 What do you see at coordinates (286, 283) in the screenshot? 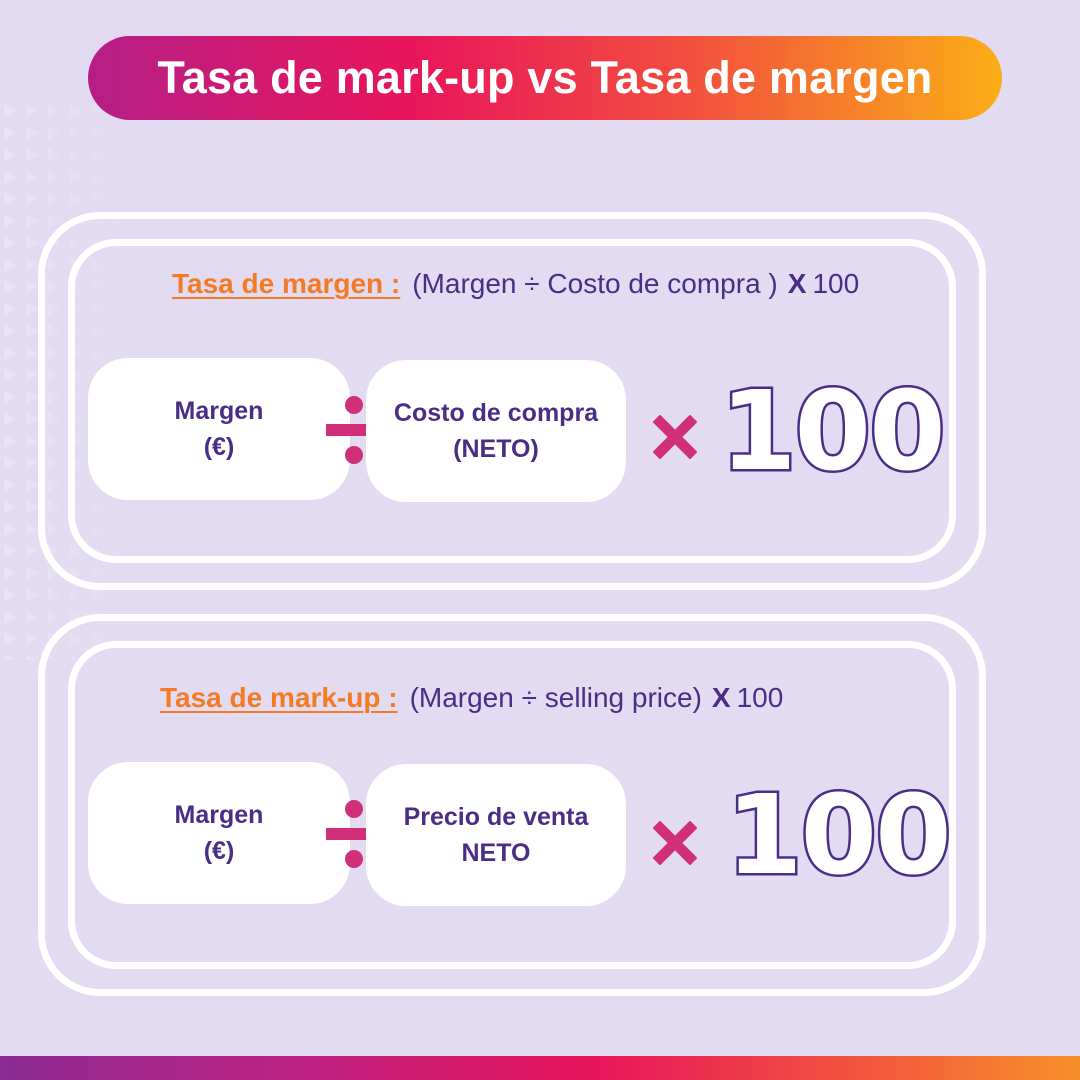
I see `formula-label: Tasa de margen :` at bounding box center [286, 283].